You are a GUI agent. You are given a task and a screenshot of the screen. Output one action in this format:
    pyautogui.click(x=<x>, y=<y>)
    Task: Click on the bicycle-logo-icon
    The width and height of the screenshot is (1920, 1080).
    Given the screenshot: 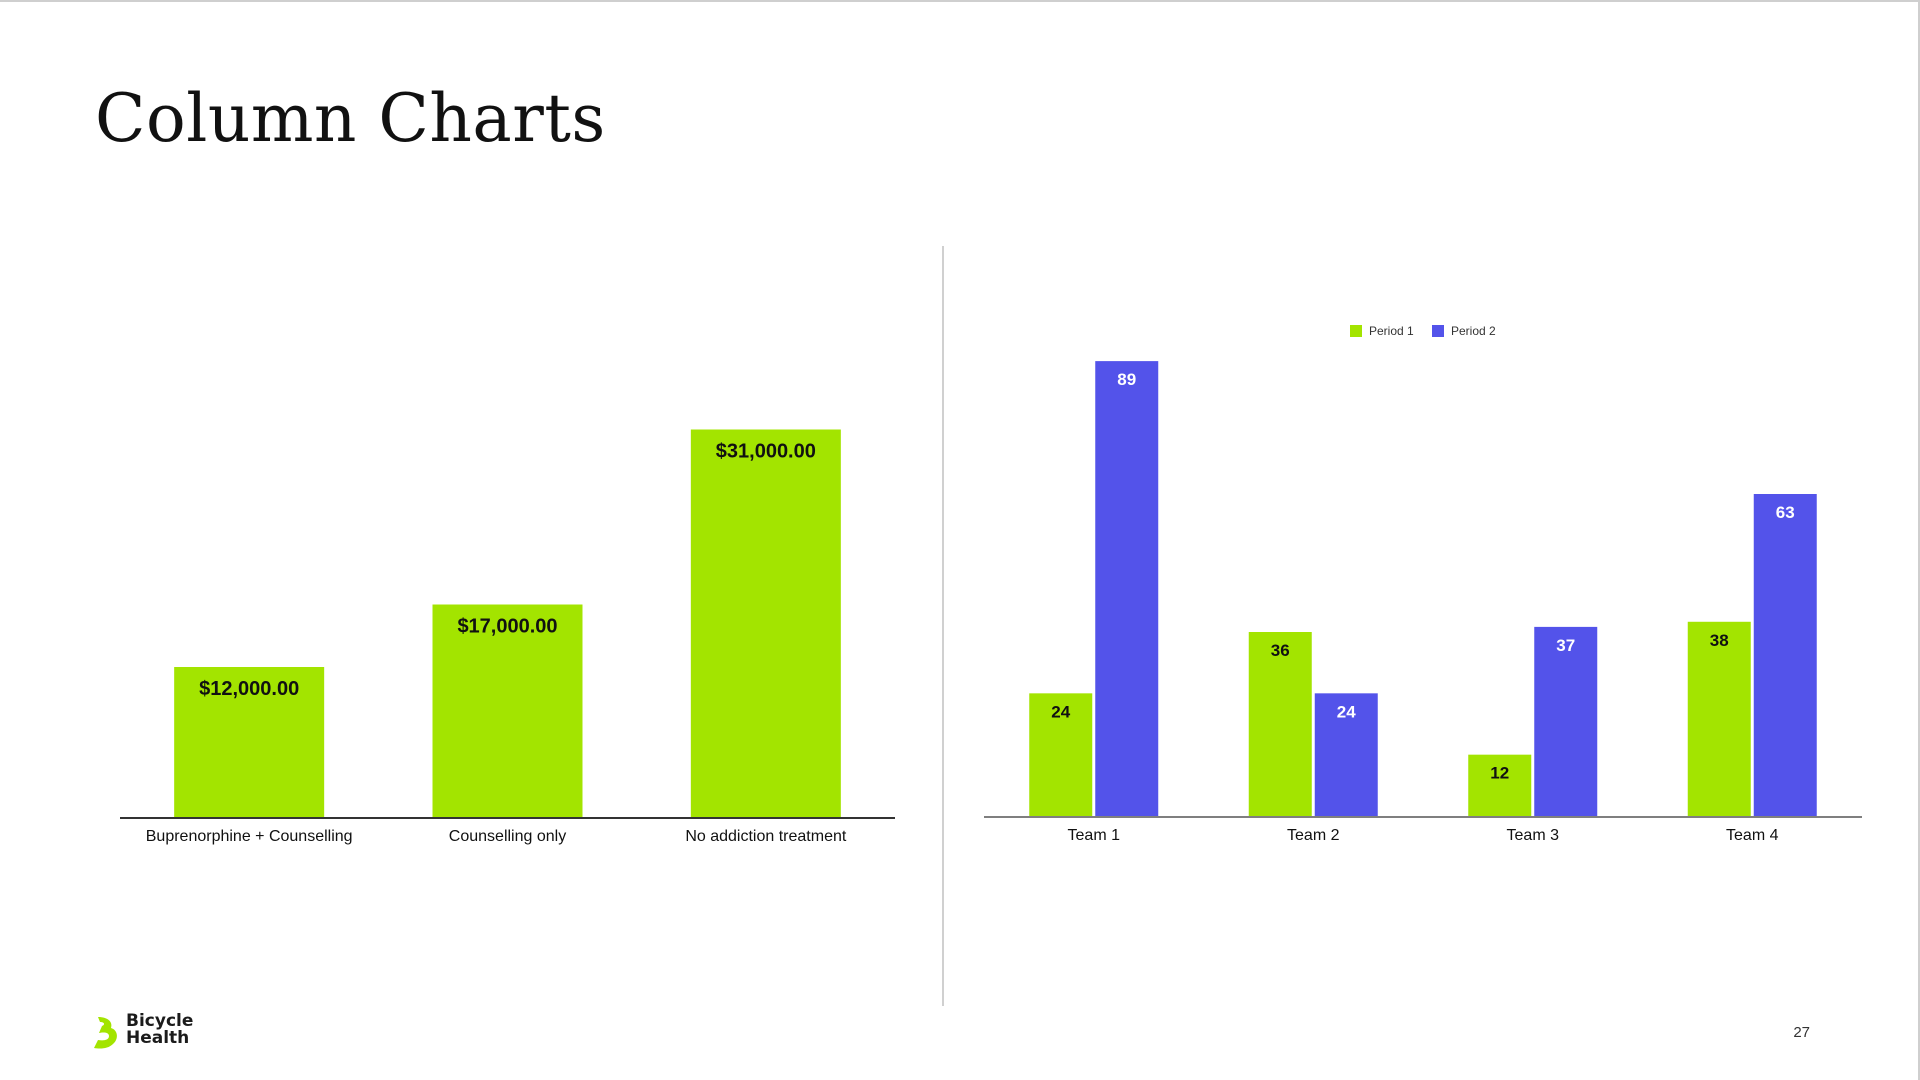 What is the action you would take?
    pyautogui.click(x=105, y=1033)
    